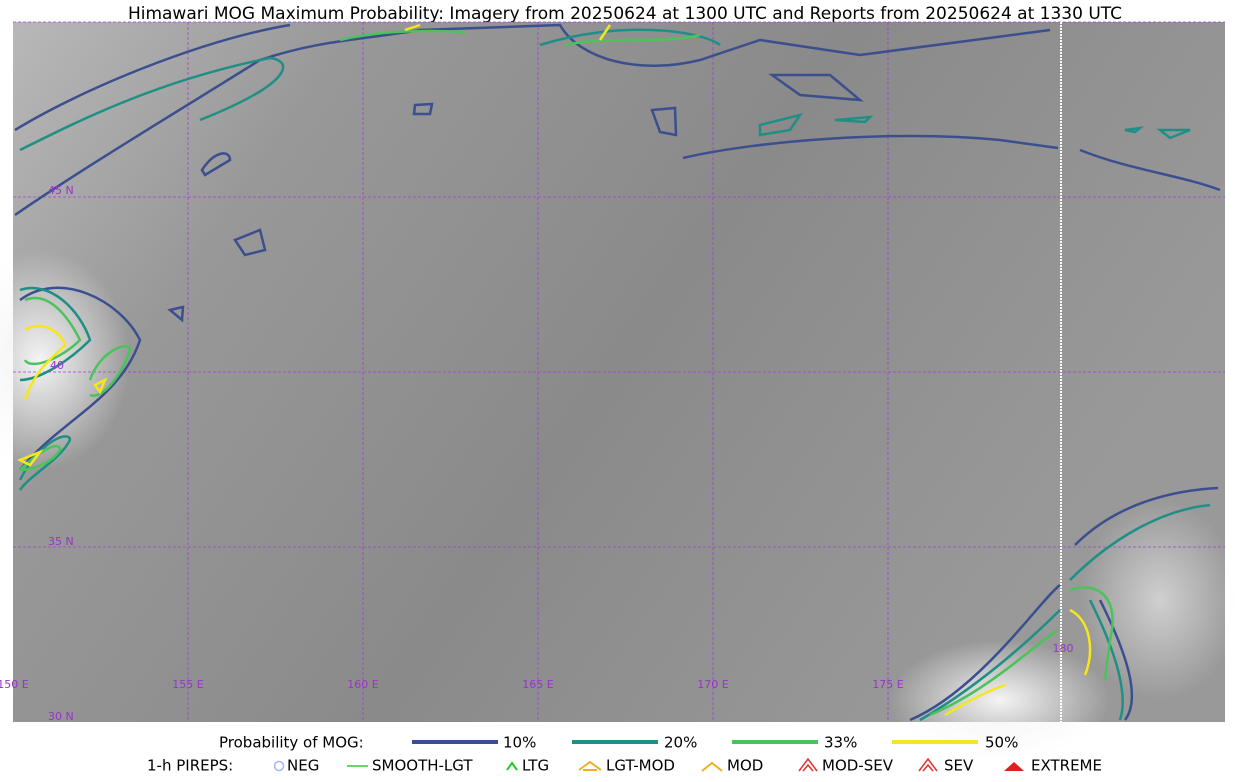 This screenshot has width=1250, height=782. I want to click on lon-label: 180, so click(1063, 648).